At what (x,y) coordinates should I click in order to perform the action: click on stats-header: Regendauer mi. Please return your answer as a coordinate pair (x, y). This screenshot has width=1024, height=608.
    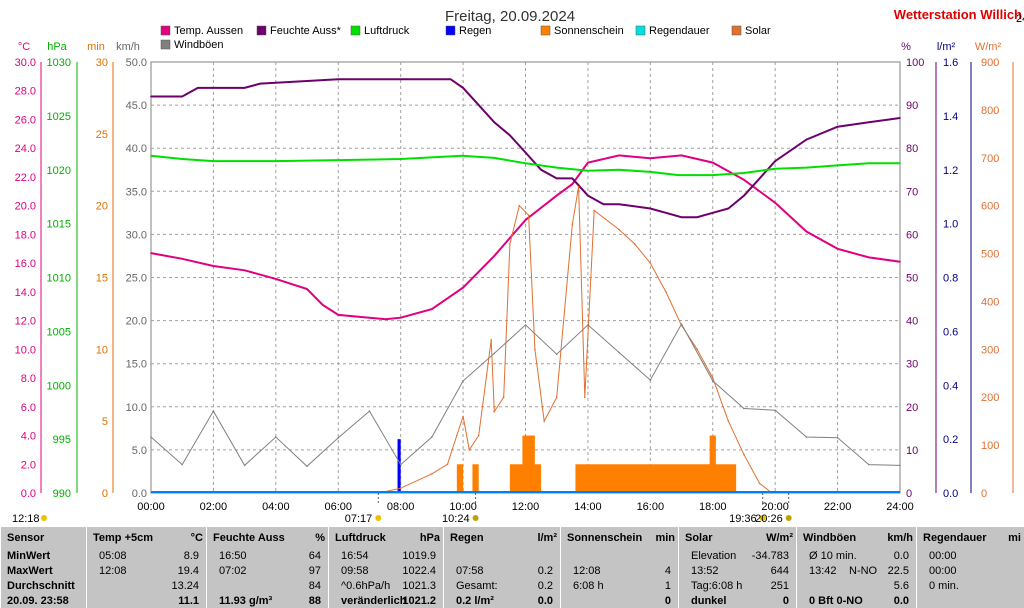
    Looking at the image, I should click on (970, 538).